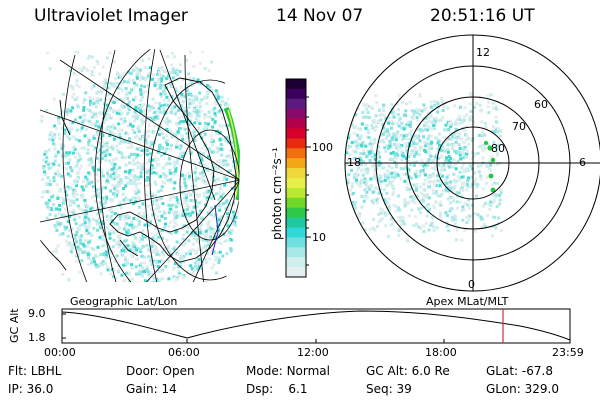 This screenshot has width=600, height=400. I want to click on info-glon: GLon: 329.0, so click(522, 389).